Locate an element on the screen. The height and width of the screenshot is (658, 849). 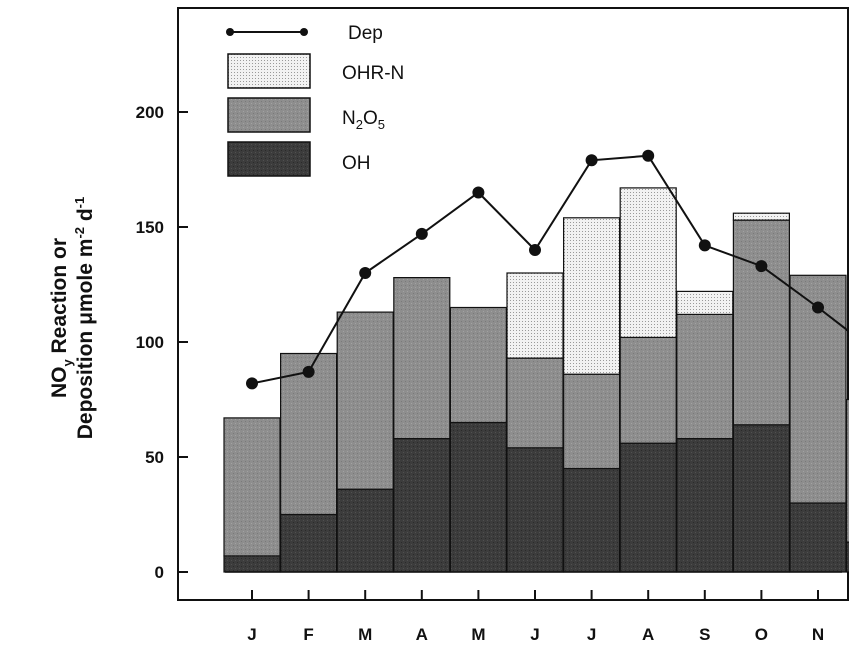
x-tick-label-4: A is located at coordinates (422, 634).